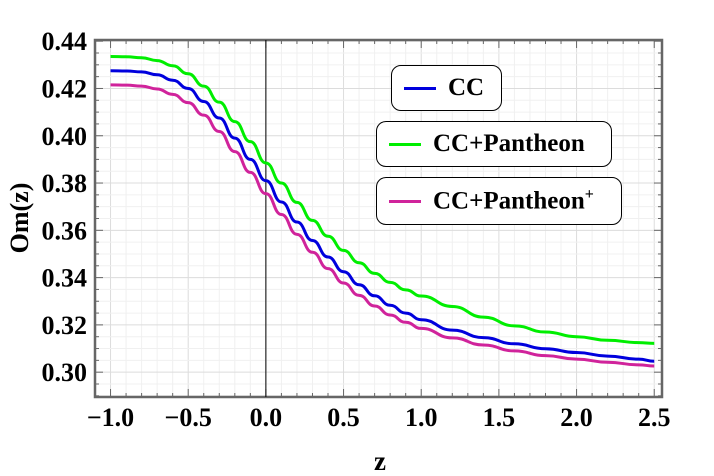 This screenshot has width=714, height=476. What do you see at coordinates (65, 136) in the screenshot?
I see `y-tick-label: 0.40` at bounding box center [65, 136].